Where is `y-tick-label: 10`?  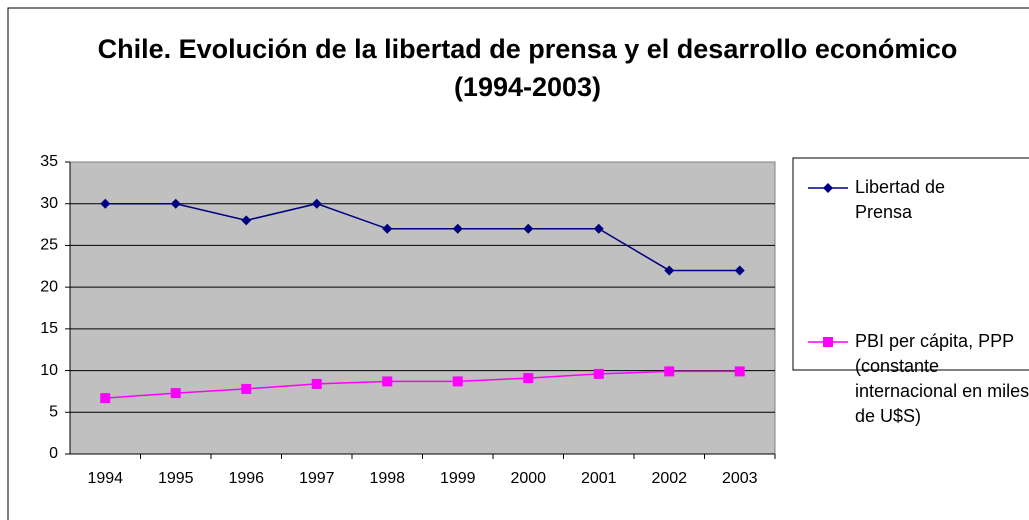 y-tick-label: 10 is located at coordinates (49, 370).